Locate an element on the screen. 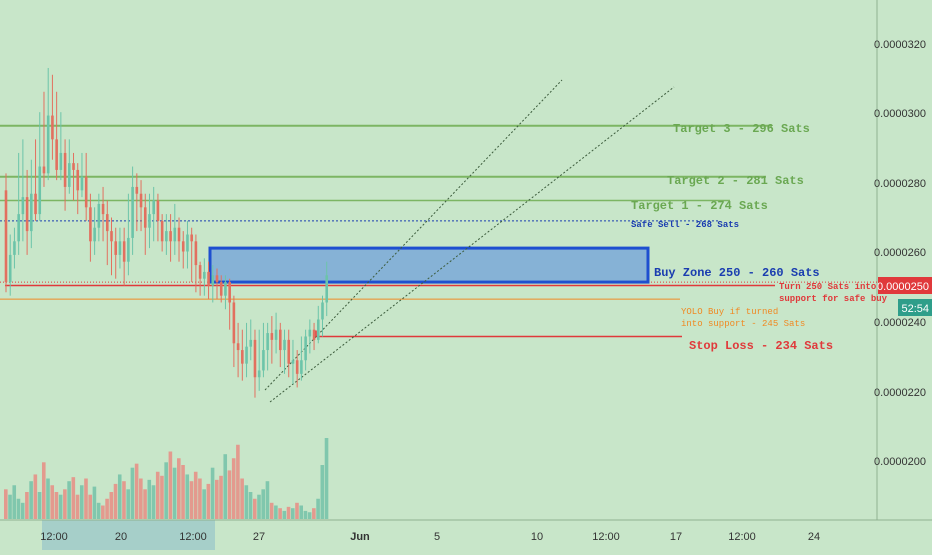  price-tag-label: 0.0000250 is located at coordinates (903, 287).